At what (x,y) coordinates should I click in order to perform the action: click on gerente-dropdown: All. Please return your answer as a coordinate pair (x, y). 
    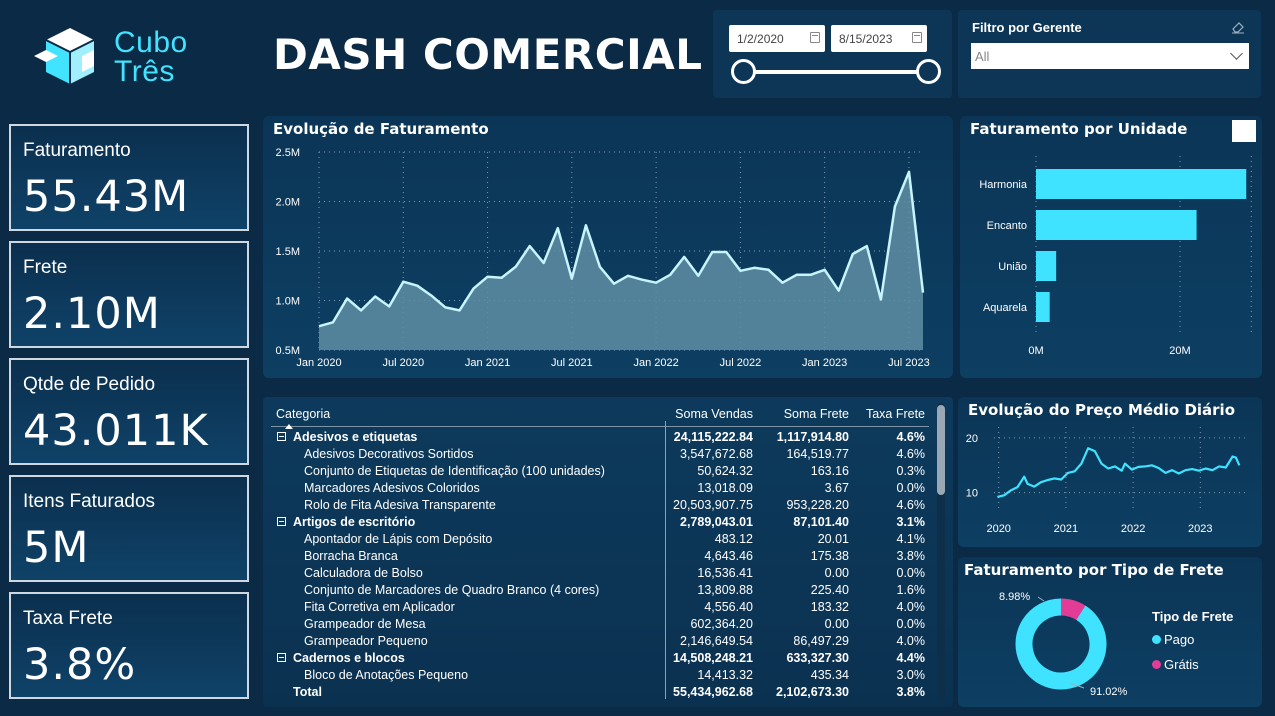
    Looking at the image, I should click on (1110, 56).